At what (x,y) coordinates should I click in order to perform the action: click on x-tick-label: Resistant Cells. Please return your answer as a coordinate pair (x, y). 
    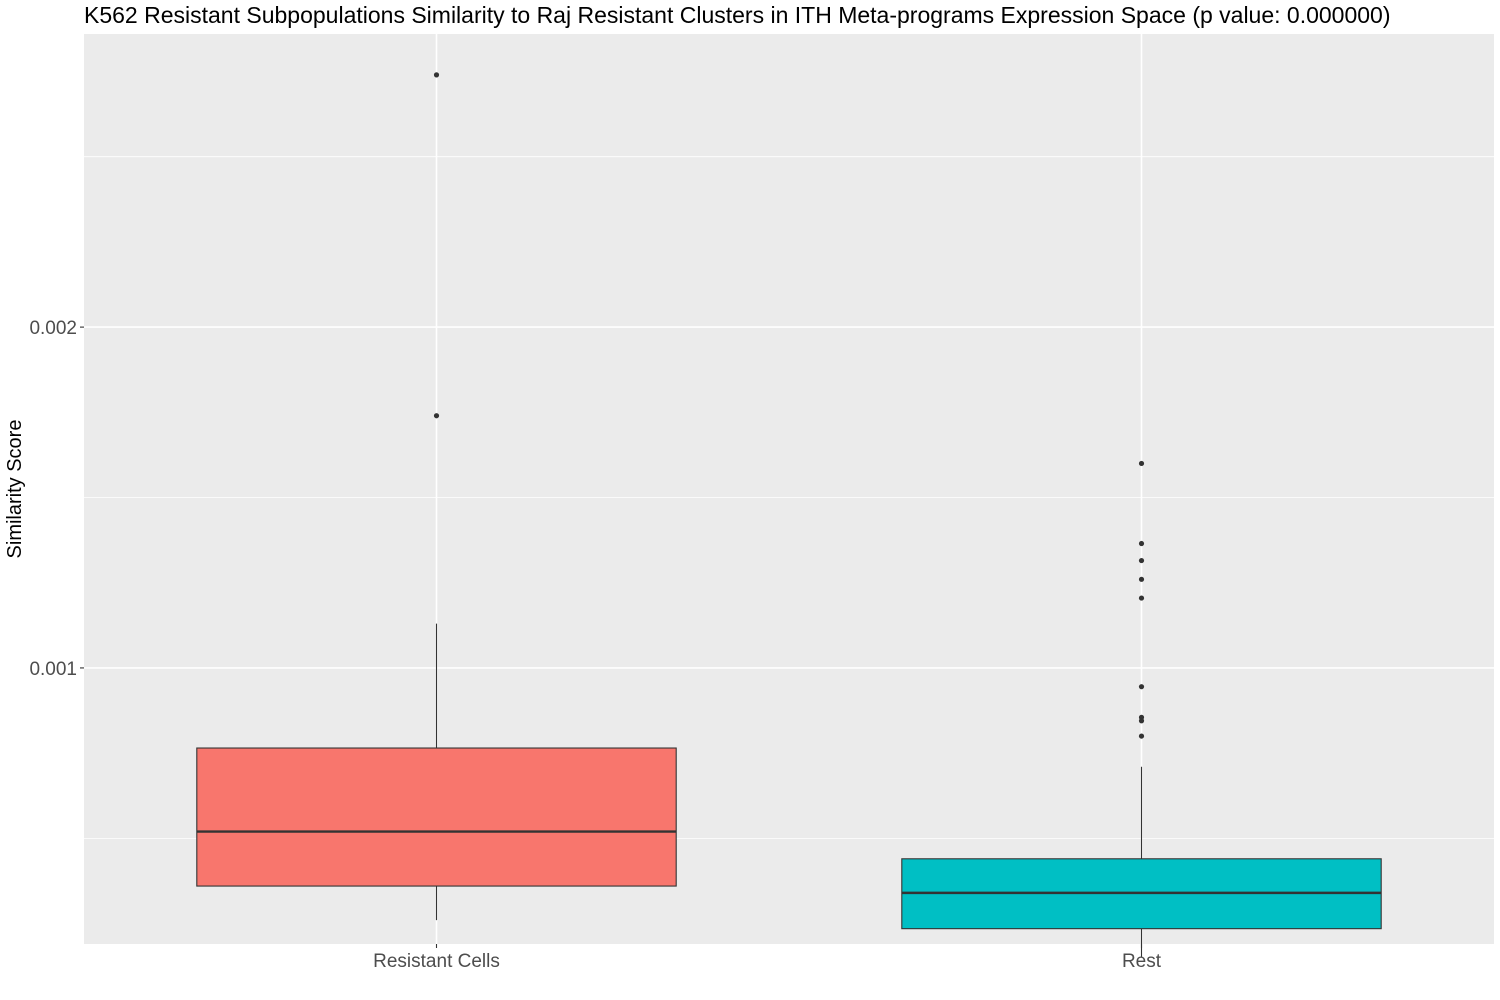
    Looking at the image, I should click on (436, 961).